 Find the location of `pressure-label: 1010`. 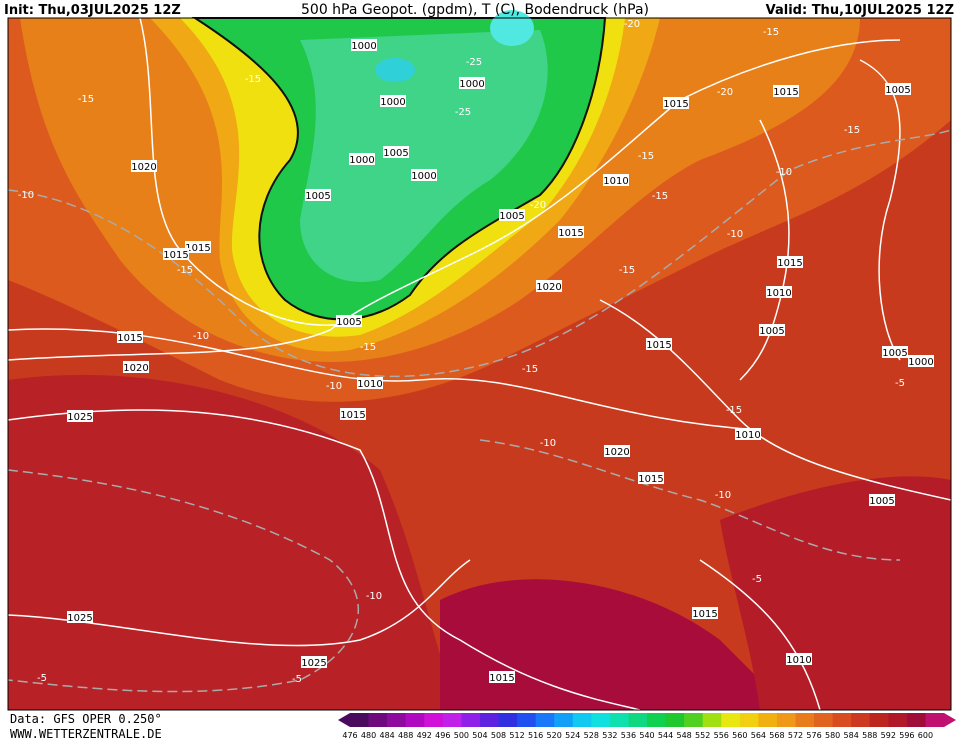

pressure-label: 1010 is located at coordinates (370, 383).